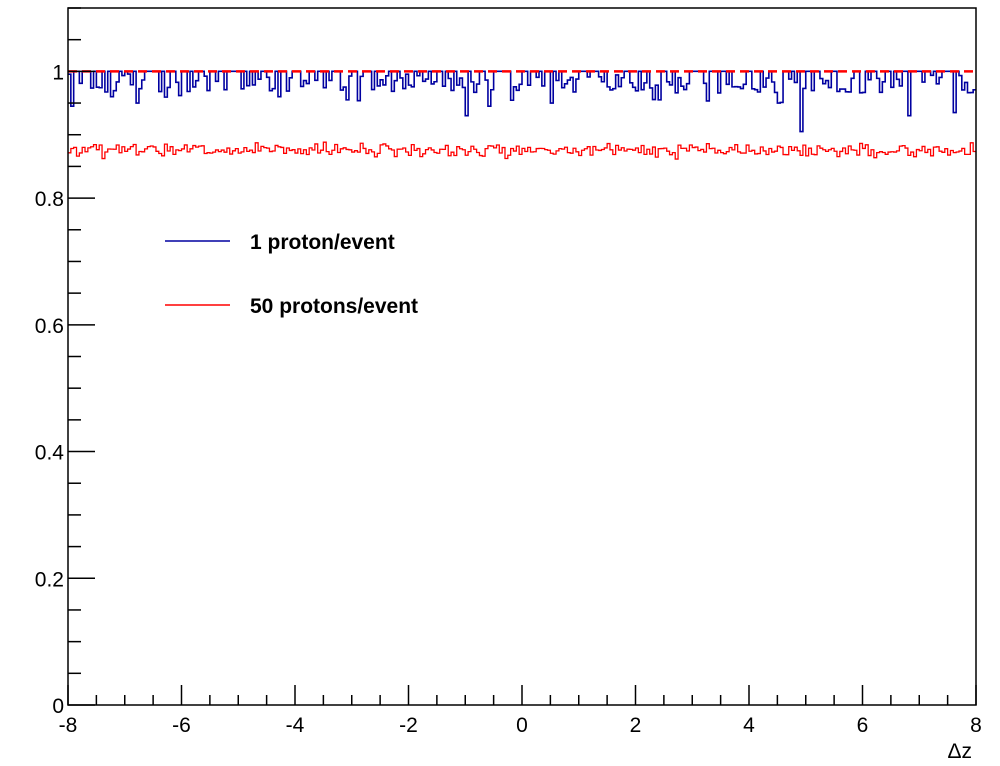 The width and height of the screenshot is (1000, 766). Describe the element at coordinates (49, 199) in the screenshot. I see `y-tick-label: 0.8` at that location.